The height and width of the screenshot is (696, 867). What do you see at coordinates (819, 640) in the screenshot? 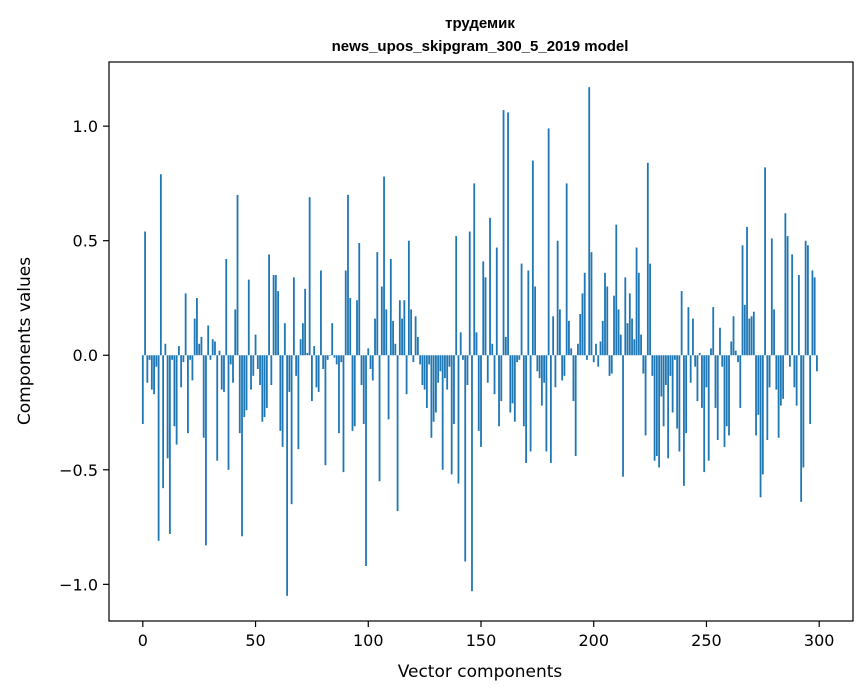
I see `x-tick-label: 300` at bounding box center [819, 640].